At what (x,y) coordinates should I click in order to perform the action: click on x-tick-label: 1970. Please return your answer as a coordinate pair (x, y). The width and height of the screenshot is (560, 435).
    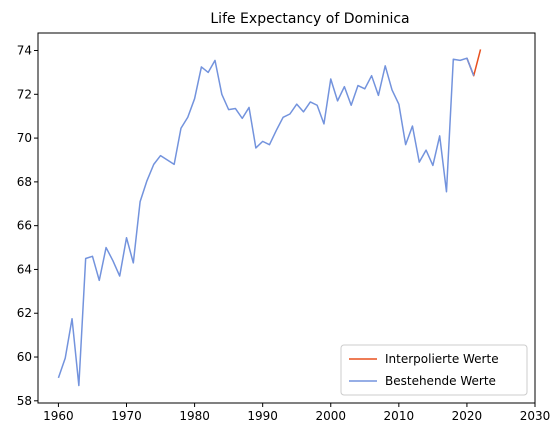
    Looking at the image, I should click on (126, 416).